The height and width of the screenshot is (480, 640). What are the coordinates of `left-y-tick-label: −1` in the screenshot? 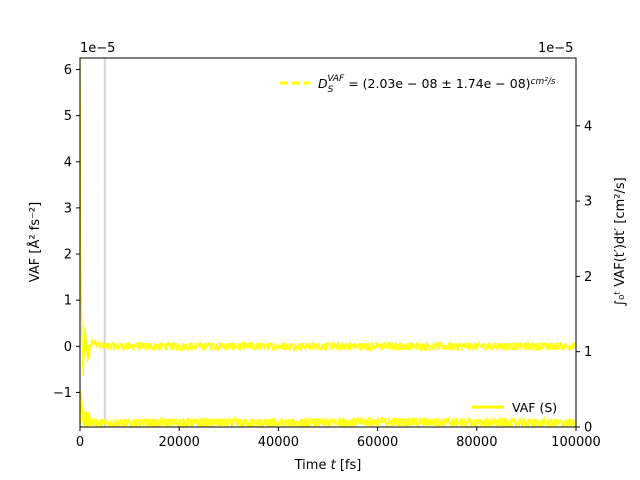 It's located at (62, 393).